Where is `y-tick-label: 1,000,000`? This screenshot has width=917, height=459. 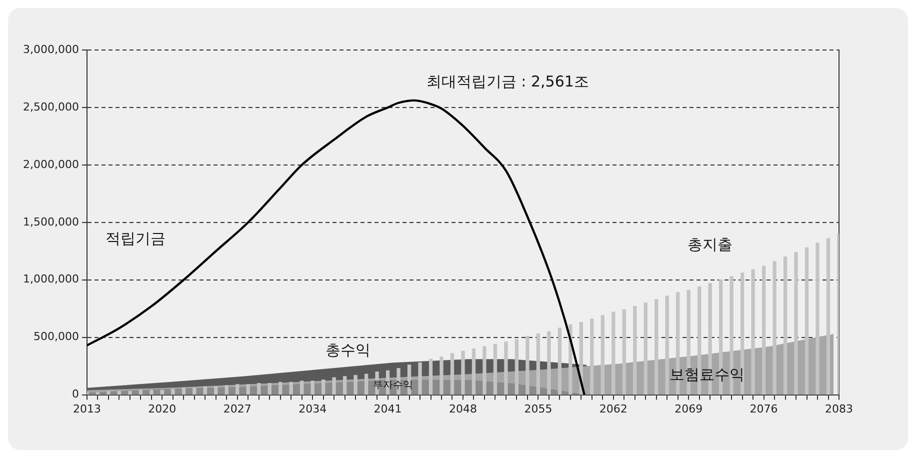
y-tick-label: 1,000,000 is located at coordinates (51, 279).